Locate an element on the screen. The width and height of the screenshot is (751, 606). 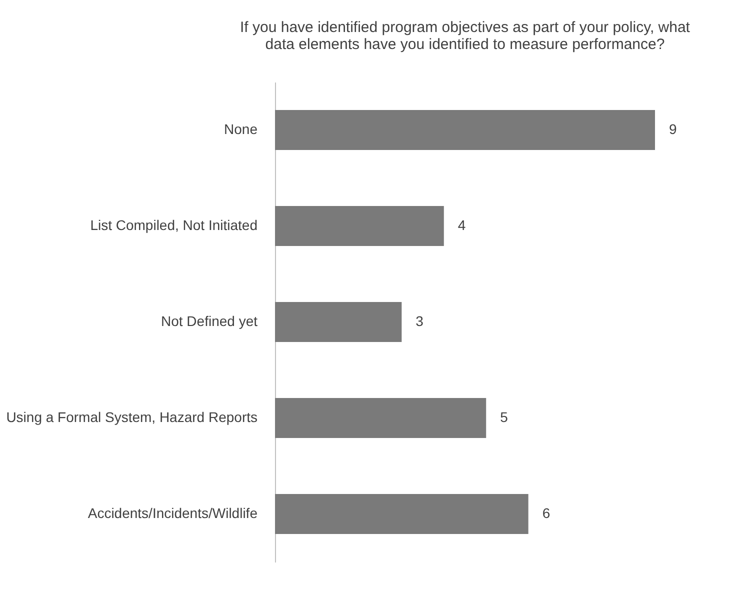
chart-title: If you have identified program objectives as part of your policy, what data elements have you identified to measure performance? is located at coordinates (465, 36).